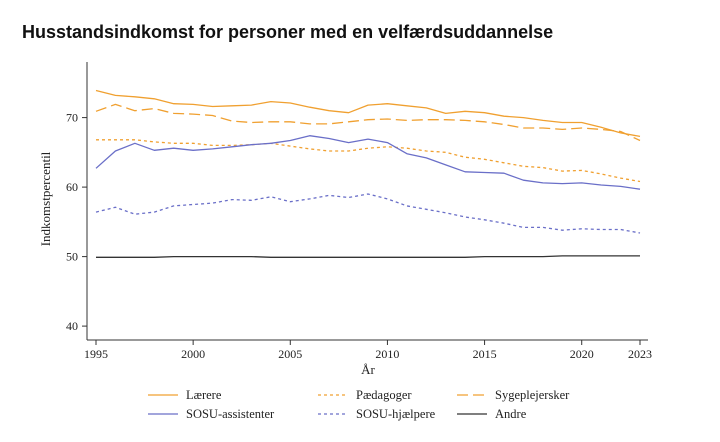 The height and width of the screenshot is (442, 720). What do you see at coordinates (511, 414) in the screenshot?
I see `legend-label: Andre` at bounding box center [511, 414].